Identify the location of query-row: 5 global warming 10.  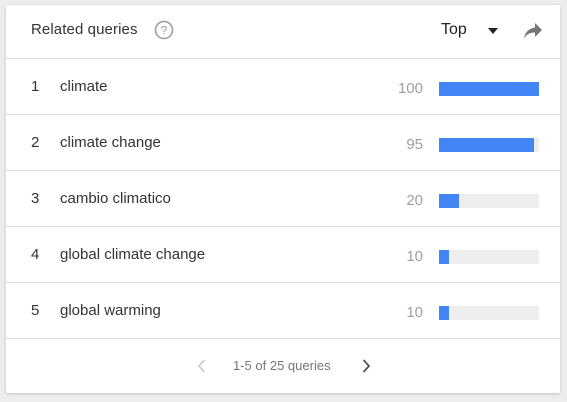
(283, 311).